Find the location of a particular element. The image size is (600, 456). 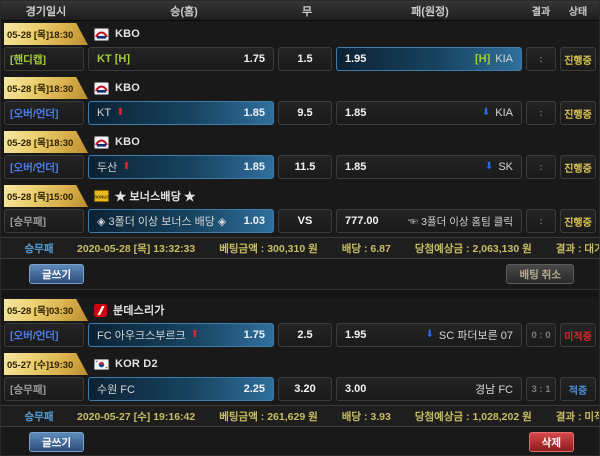

result-cell: 3 : 1 is located at coordinates (541, 389).